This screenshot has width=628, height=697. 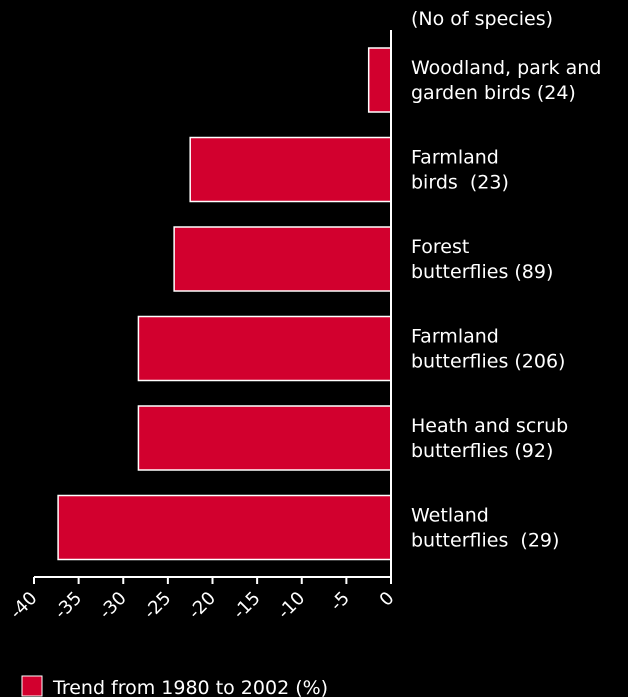 I want to click on category-label: Woodland, park and, so click(x=506, y=68).